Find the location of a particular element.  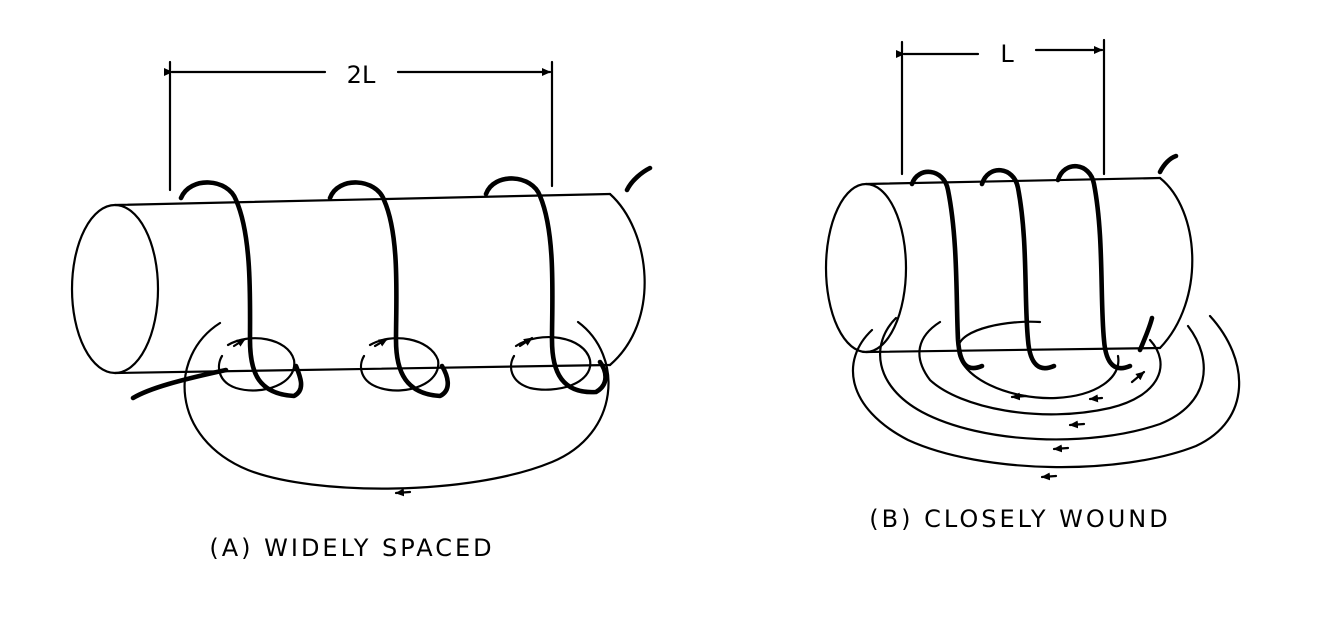

panel-b-flux-lines is located at coordinates (1046, 397).